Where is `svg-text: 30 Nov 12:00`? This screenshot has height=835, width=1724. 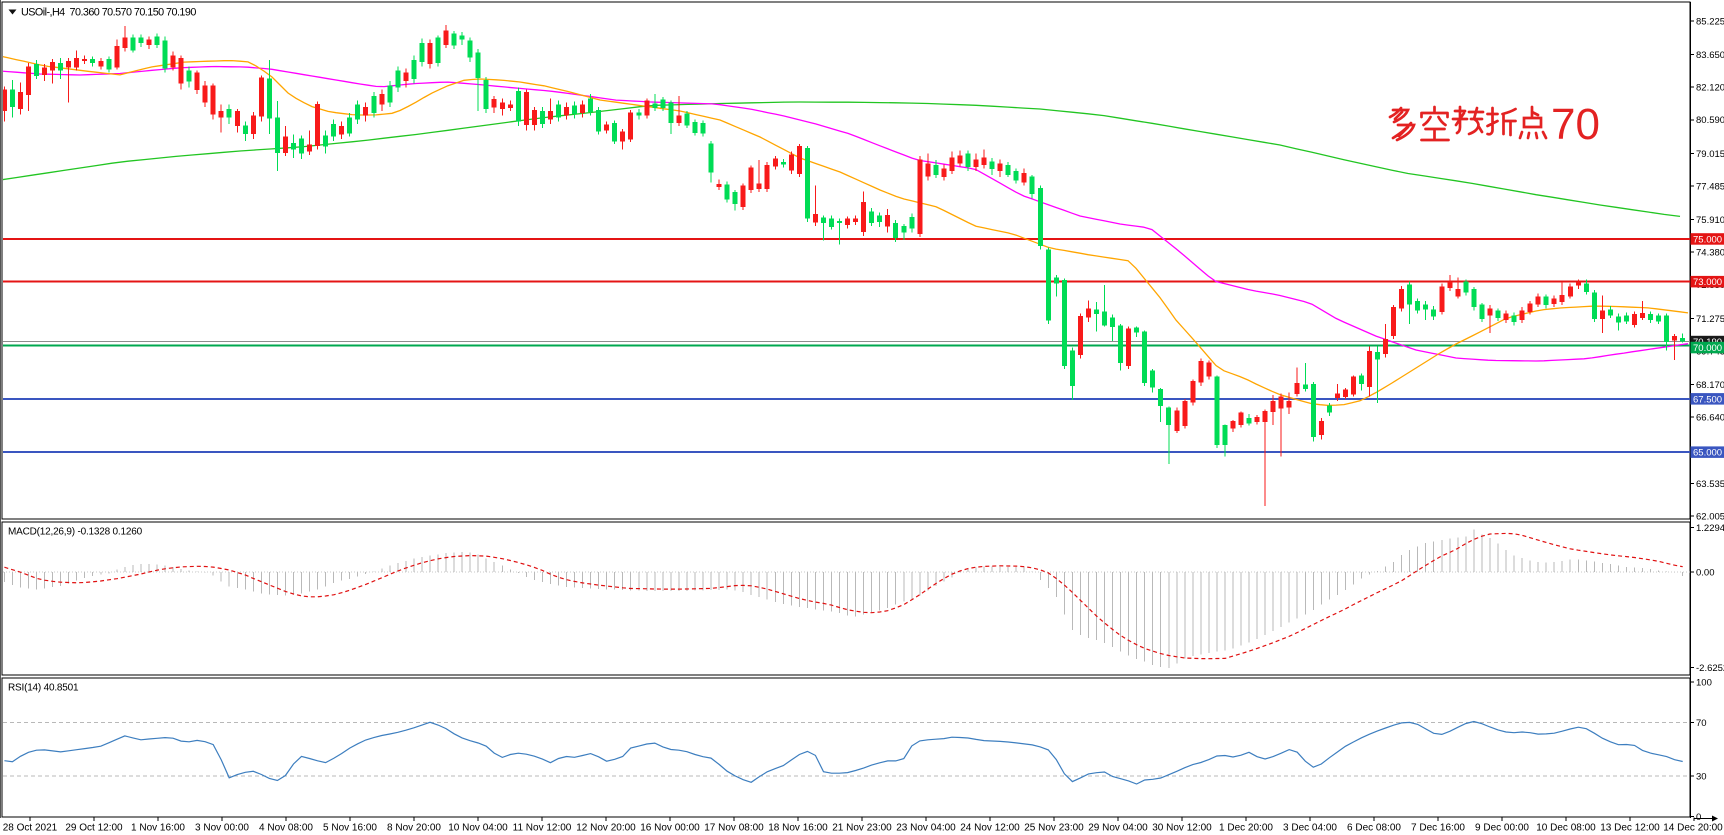
svg-text: 30 Nov 12:00 is located at coordinates (1182, 828).